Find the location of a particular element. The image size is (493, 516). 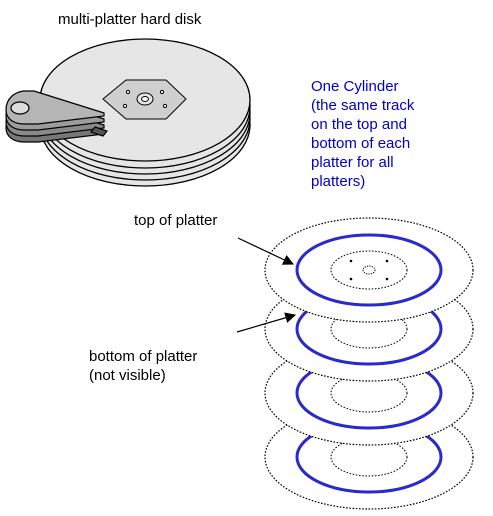

bottom-of-platter-line: bottom of platter is located at coordinates (143, 356).